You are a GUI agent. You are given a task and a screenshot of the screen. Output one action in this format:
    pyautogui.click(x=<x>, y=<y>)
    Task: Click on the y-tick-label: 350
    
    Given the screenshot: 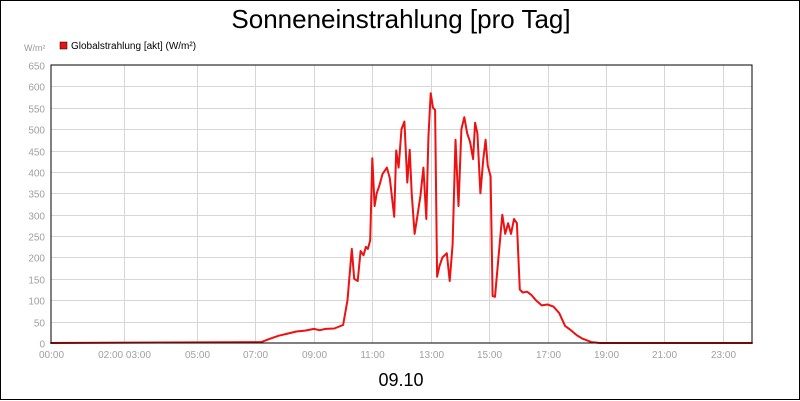 What is the action you would take?
    pyautogui.click(x=36, y=195)
    